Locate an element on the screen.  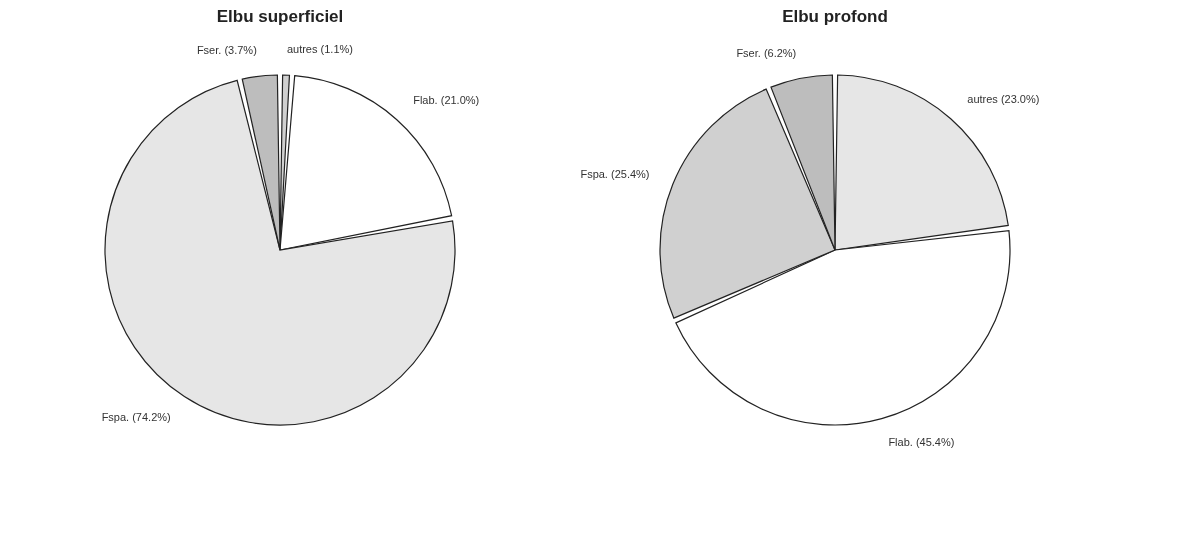
chart-title: Elbu superficiel is located at coordinates (280, 16).